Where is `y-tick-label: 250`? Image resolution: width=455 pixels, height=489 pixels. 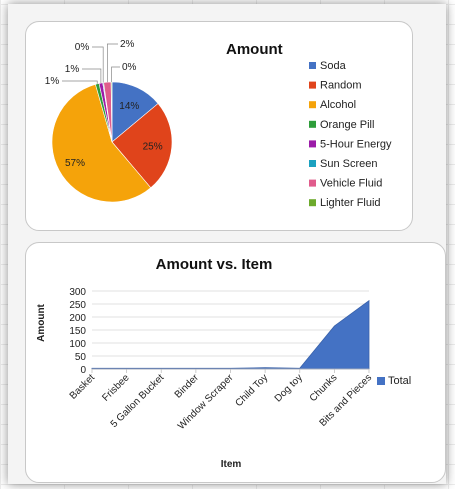 y-tick-label: 250 is located at coordinates (77, 305).